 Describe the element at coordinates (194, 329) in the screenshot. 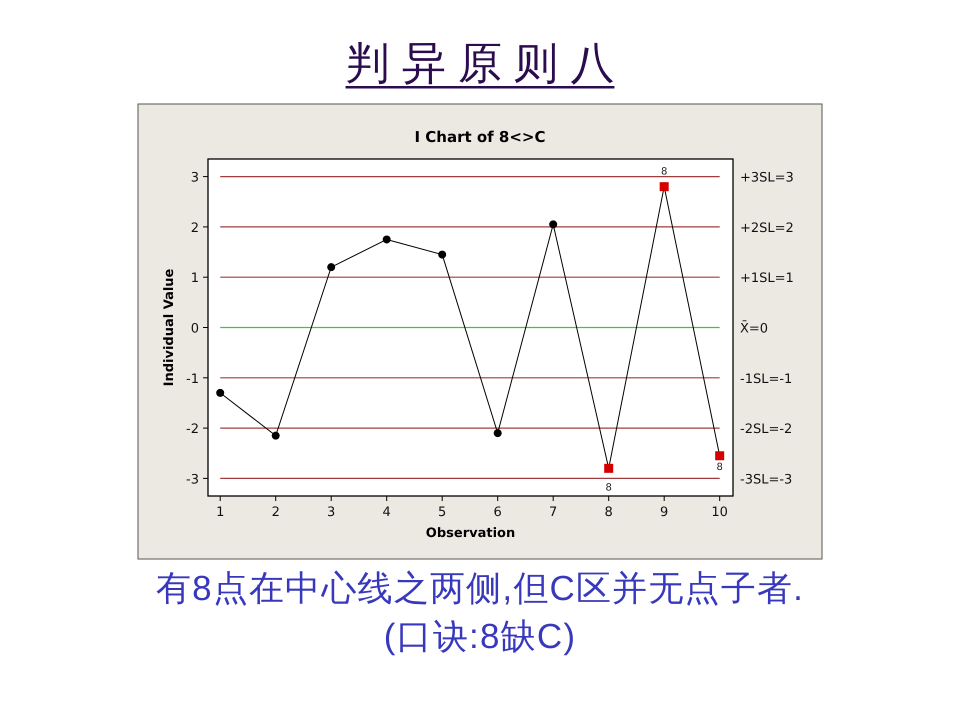

I see `y-tick-label: 0` at that location.